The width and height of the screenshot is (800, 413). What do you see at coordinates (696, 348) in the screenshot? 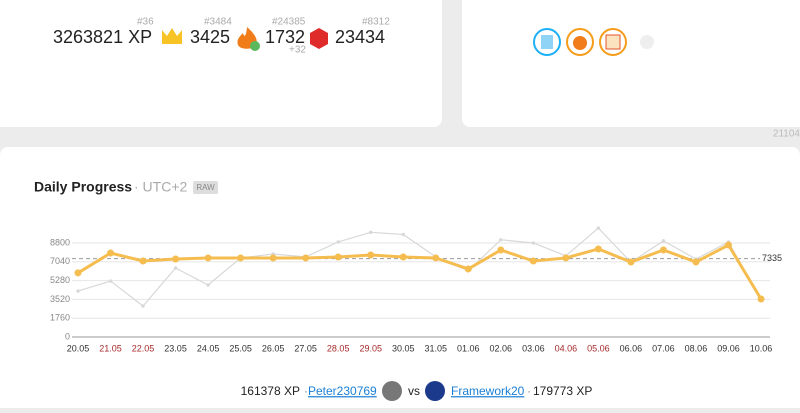
I see `x-tick-label: 08.06` at bounding box center [696, 348].